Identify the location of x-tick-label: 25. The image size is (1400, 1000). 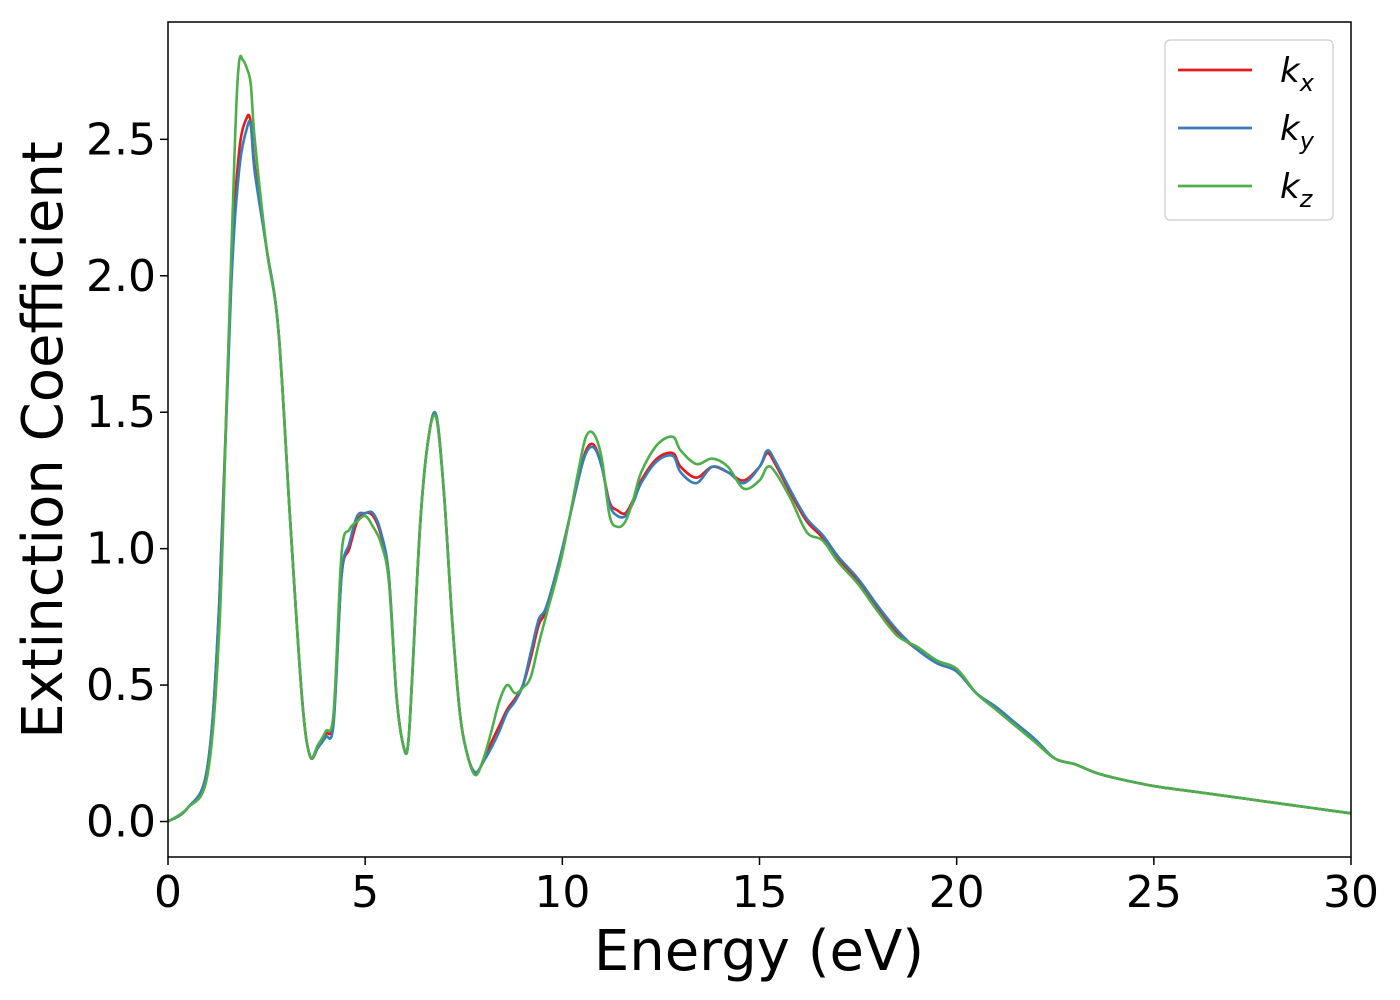
(1154, 892).